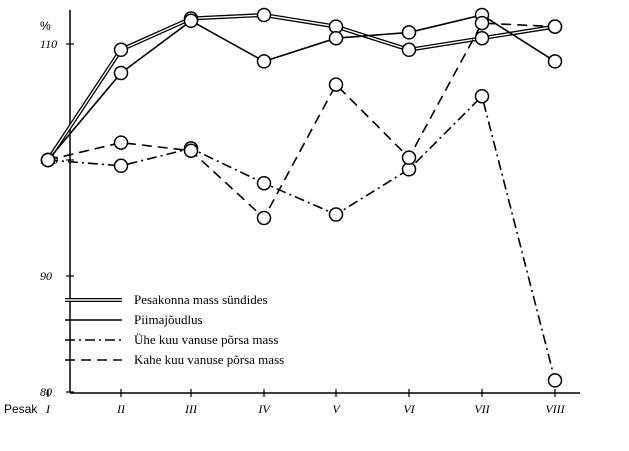 This screenshot has width=629, height=451. What do you see at coordinates (336, 409) in the screenshot?
I see `x-tick-label: V` at bounding box center [336, 409].